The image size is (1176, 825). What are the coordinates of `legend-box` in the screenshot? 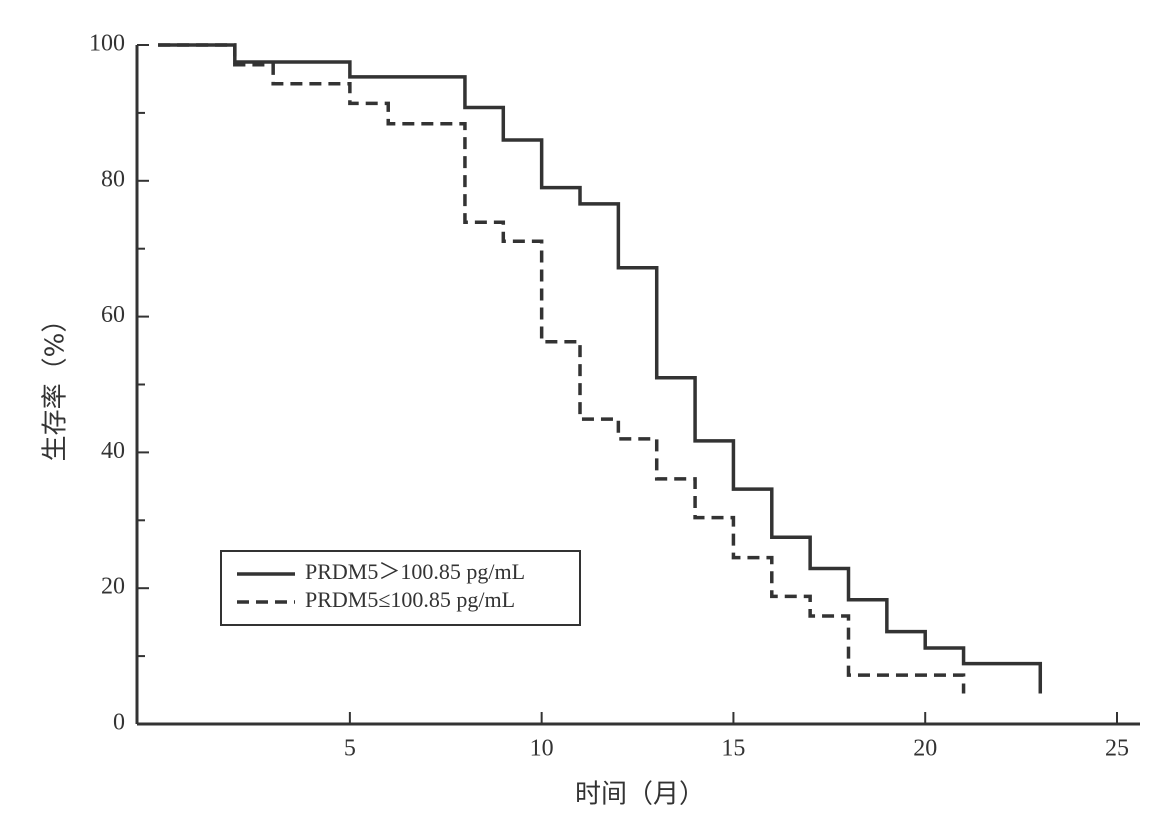 It's located at (400, 588).